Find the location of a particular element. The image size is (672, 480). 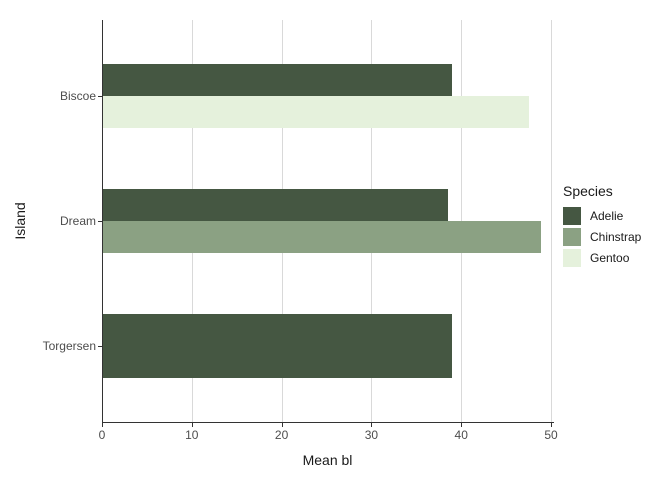

legend-item-gentoo: Gentoo is located at coordinates (602, 258).